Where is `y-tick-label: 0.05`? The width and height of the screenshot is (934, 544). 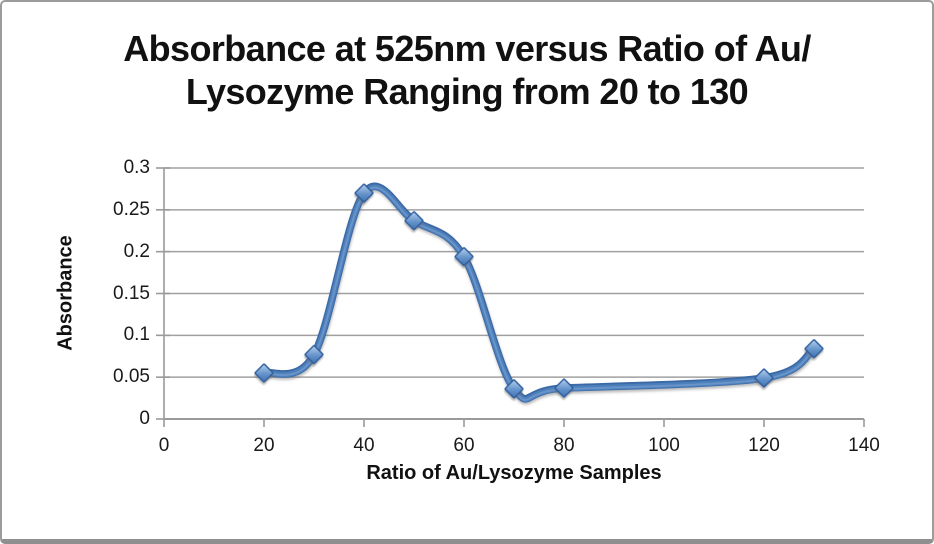
y-tick-label: 0.05 is located at coordinates (131, 377).